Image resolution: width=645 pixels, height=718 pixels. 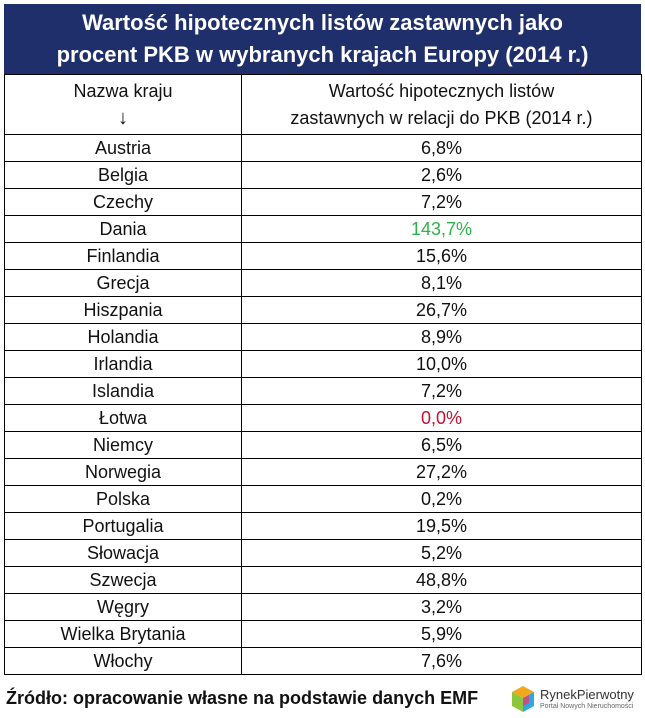 What do you see at coordinates (441, 364) in the screenshot?
I see `value-cell: 10,0%` at bounding box center [441, 364].